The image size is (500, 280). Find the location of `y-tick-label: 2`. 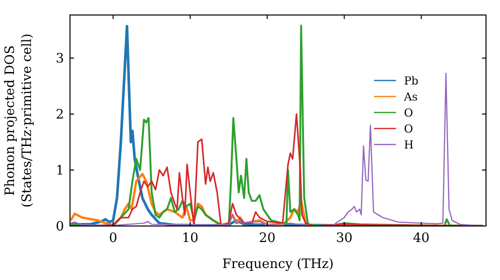

y-tick-label: 2 is located at coordinates (60, 115).